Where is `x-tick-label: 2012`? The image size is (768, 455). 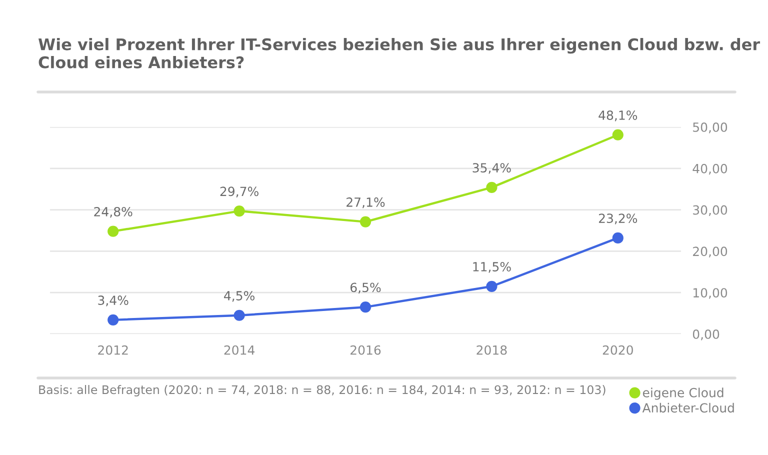 x-tick-label: 2012 is located at coordinates (113, 350).